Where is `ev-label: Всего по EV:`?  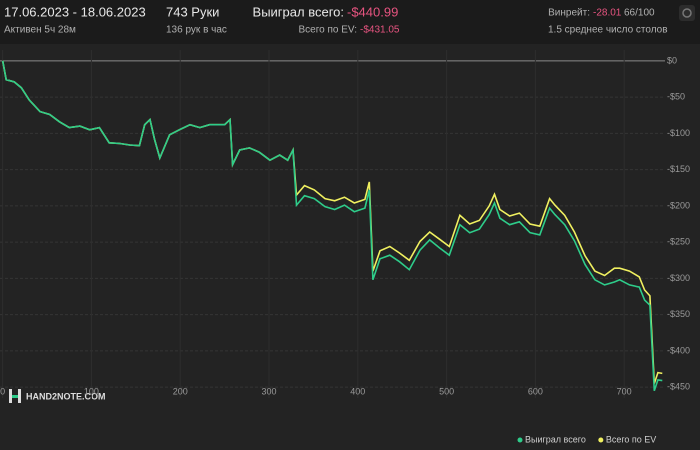 ev-label: Всего по EV: is located at coordinates (327, 30).